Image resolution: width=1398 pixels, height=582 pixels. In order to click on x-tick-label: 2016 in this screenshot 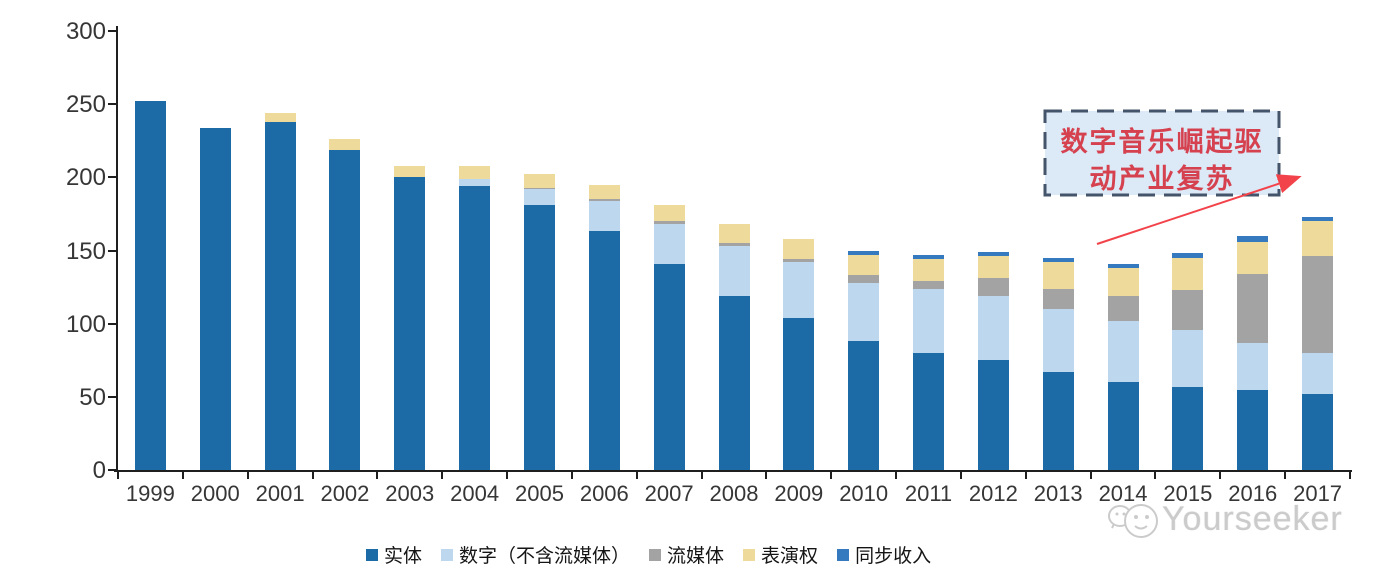, I will do `click(1253, 493)`.